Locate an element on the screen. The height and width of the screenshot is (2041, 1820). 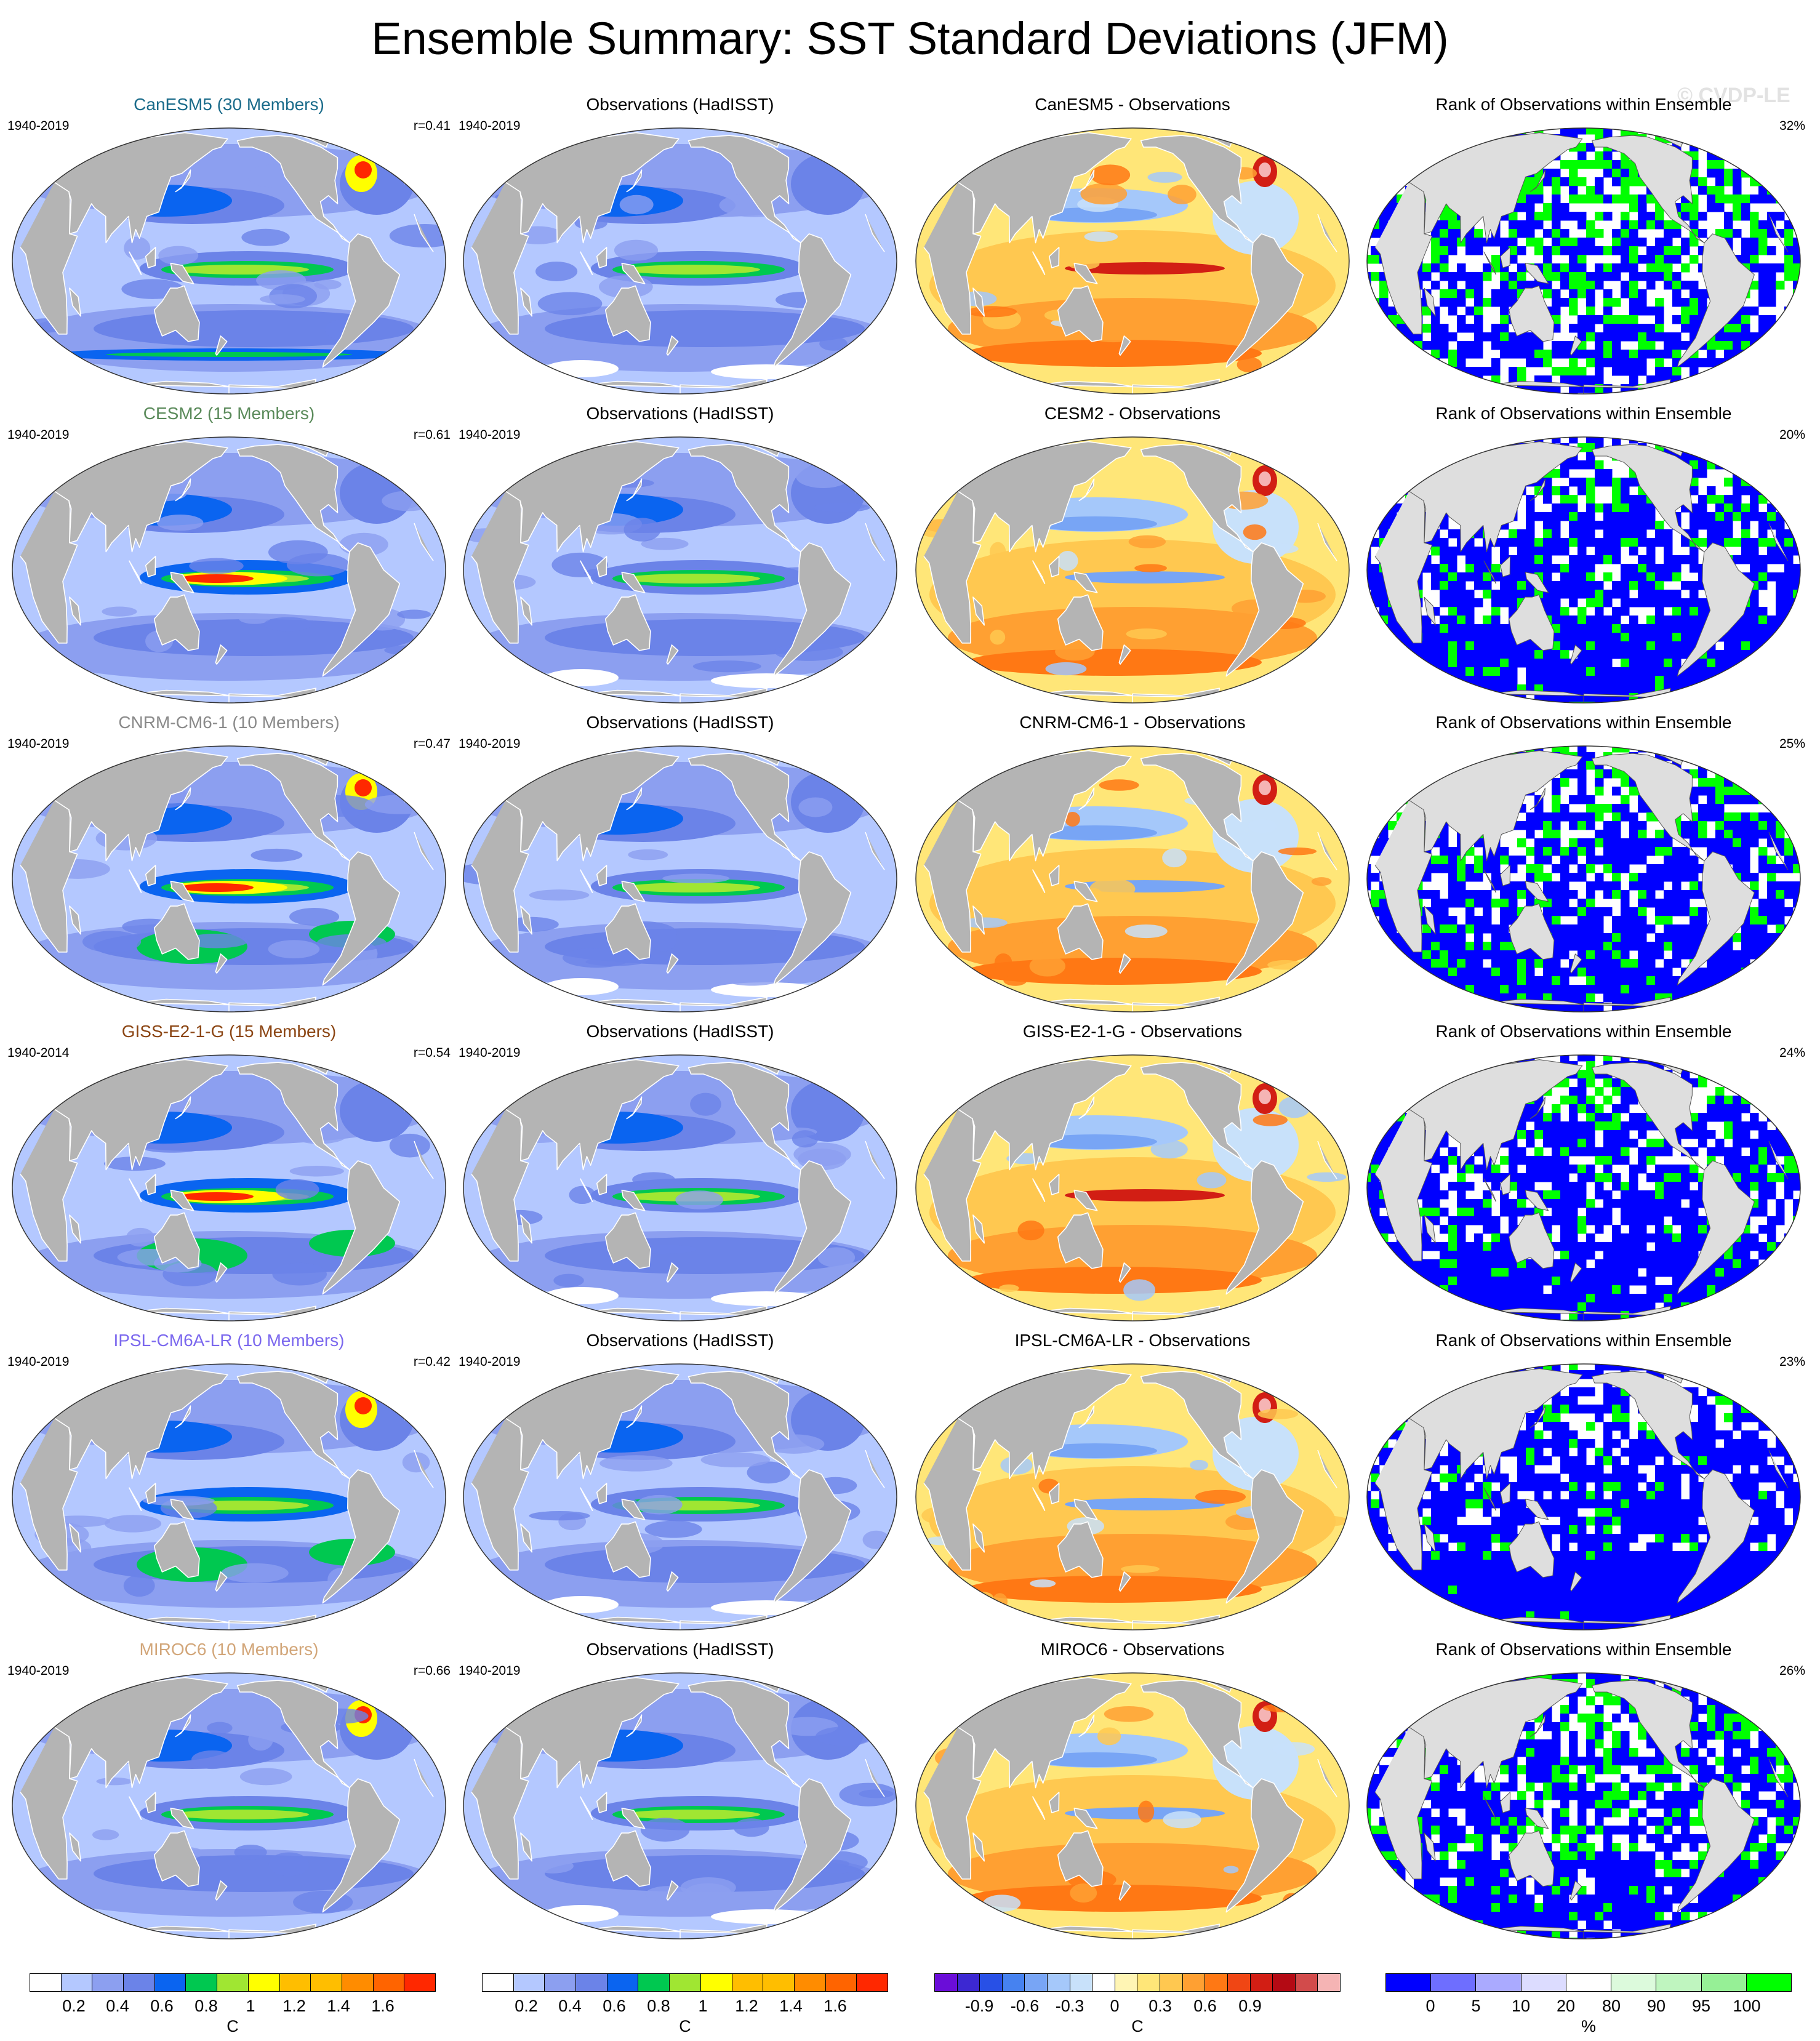
colorbar-ticks: 0.2 0.4 0.6 0.8 1 1.2 1.4 1.6 is located at coordinates (233, 2006).